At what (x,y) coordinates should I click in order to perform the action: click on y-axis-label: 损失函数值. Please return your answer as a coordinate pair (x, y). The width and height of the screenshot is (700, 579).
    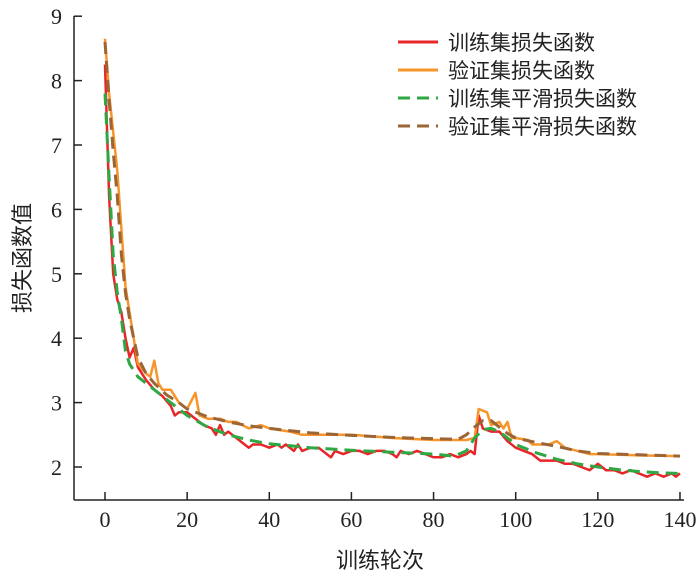
    Looking at the image, I should click on (23, 258).